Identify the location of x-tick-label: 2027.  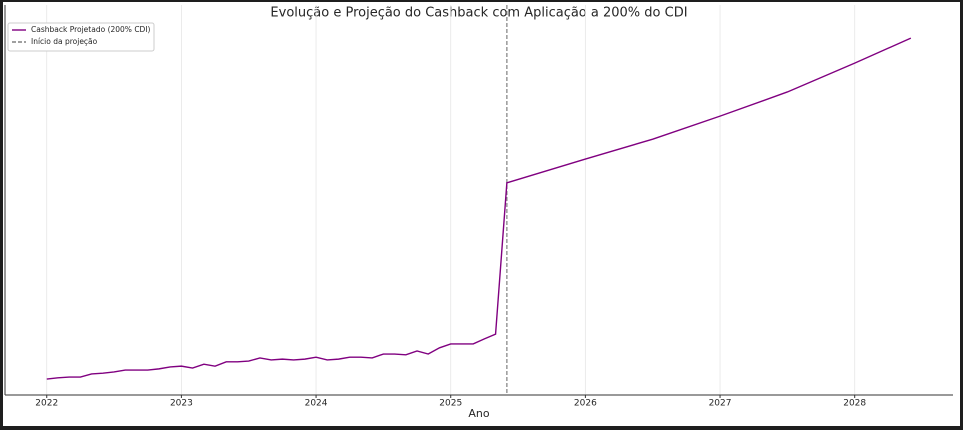
(720, 404).